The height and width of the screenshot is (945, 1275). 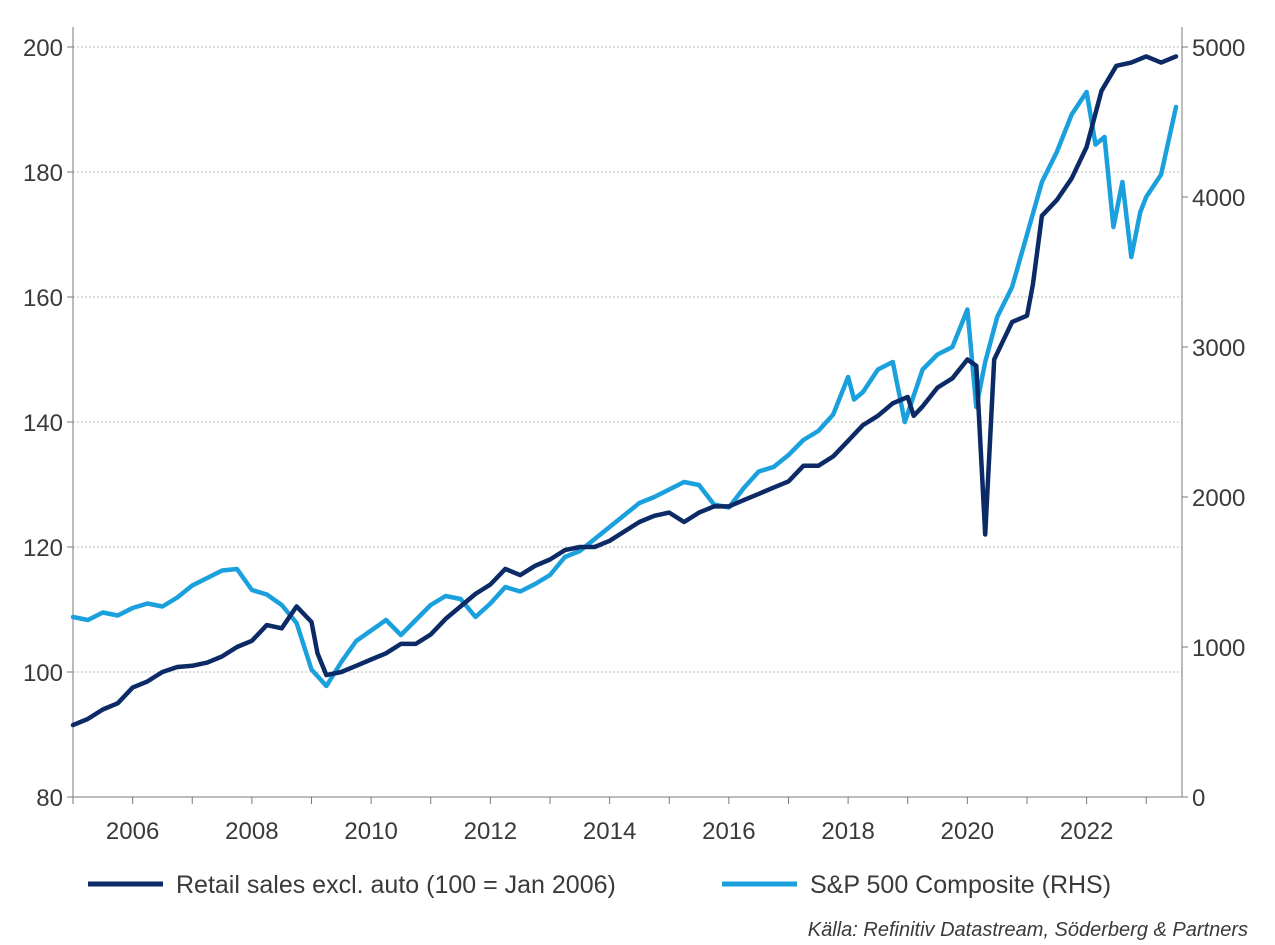 What do you see at coordinates (1198, 798) in the screenshot?
I see `right-tick-label: 0` at bounding box center [1198, 798].